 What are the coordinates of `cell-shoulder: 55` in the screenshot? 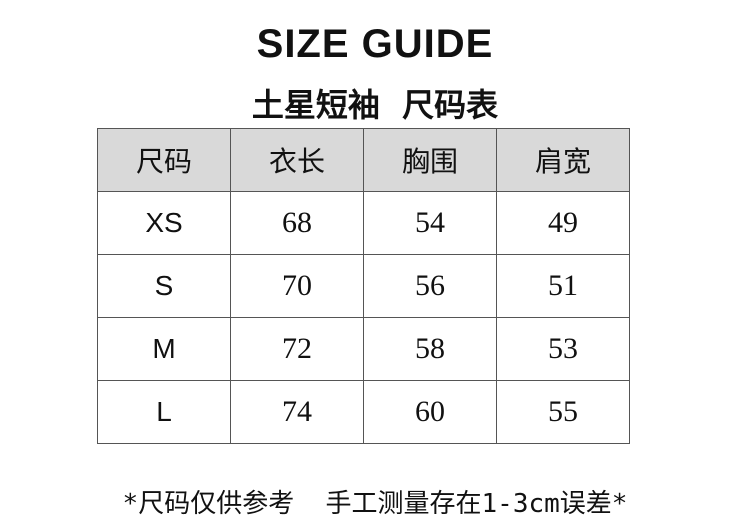 It's located at (563, 412).